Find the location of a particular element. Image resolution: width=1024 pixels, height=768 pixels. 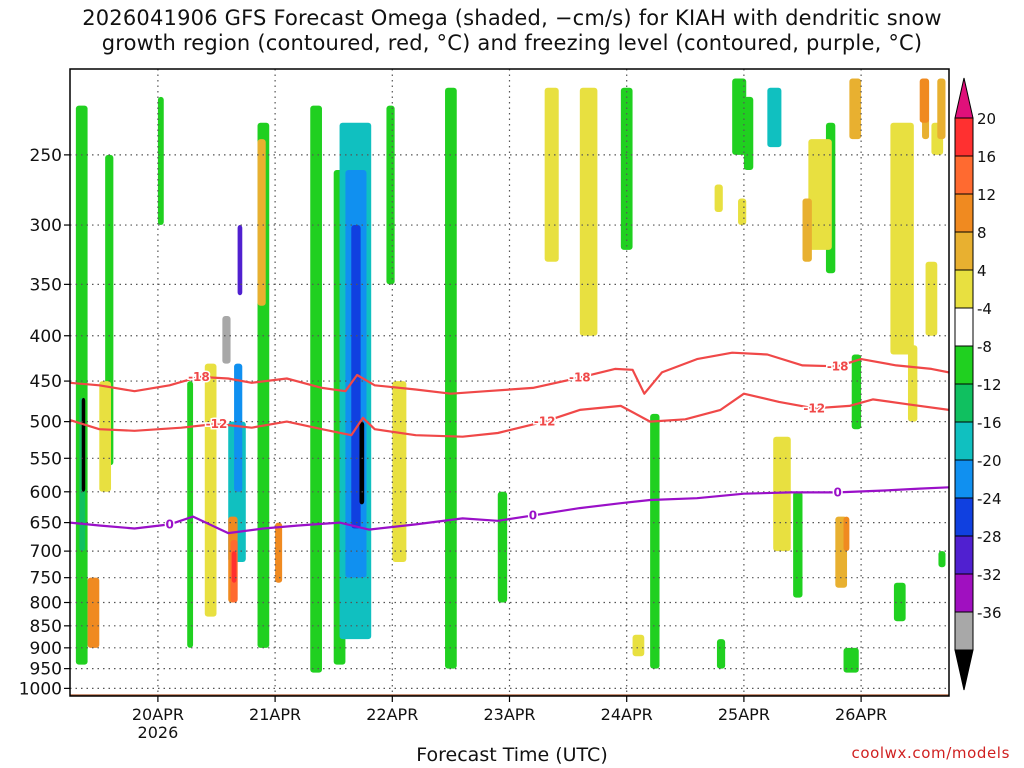

y-tick-label-350: 350 is located at coordinates (46, 285).